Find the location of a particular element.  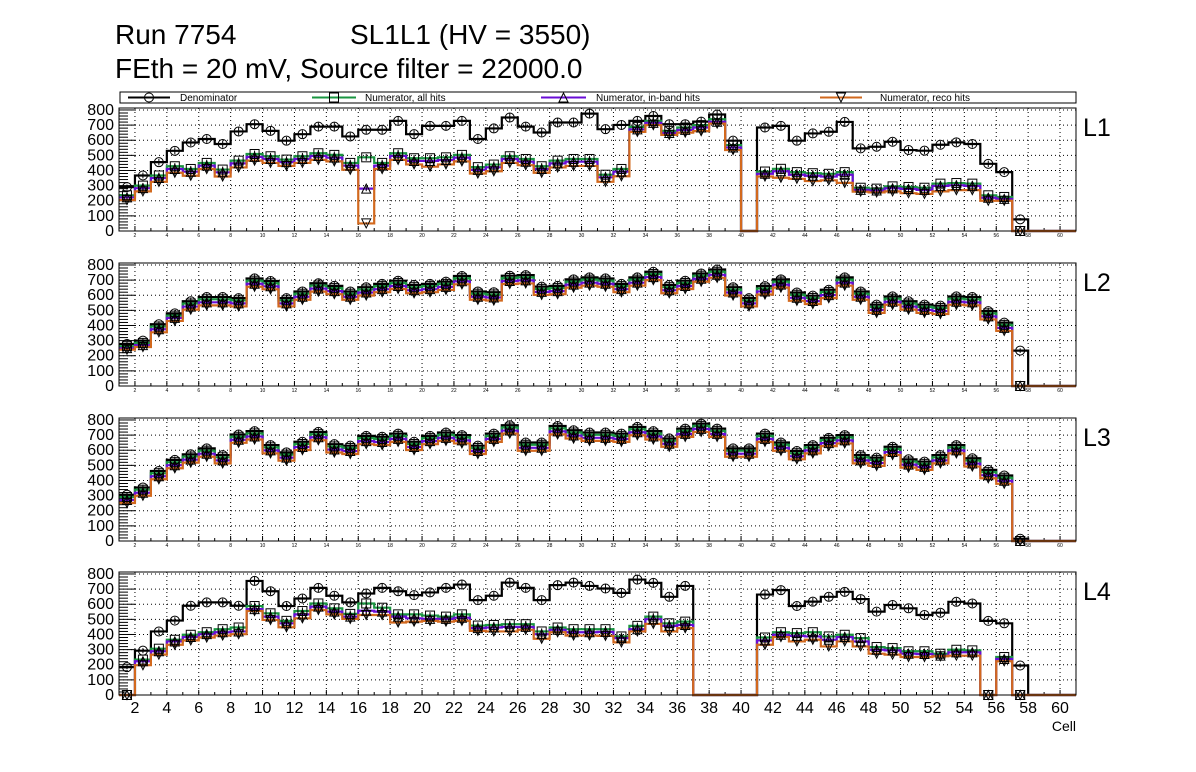

x-tick-label: 22 is located at coordinates (454, 546).